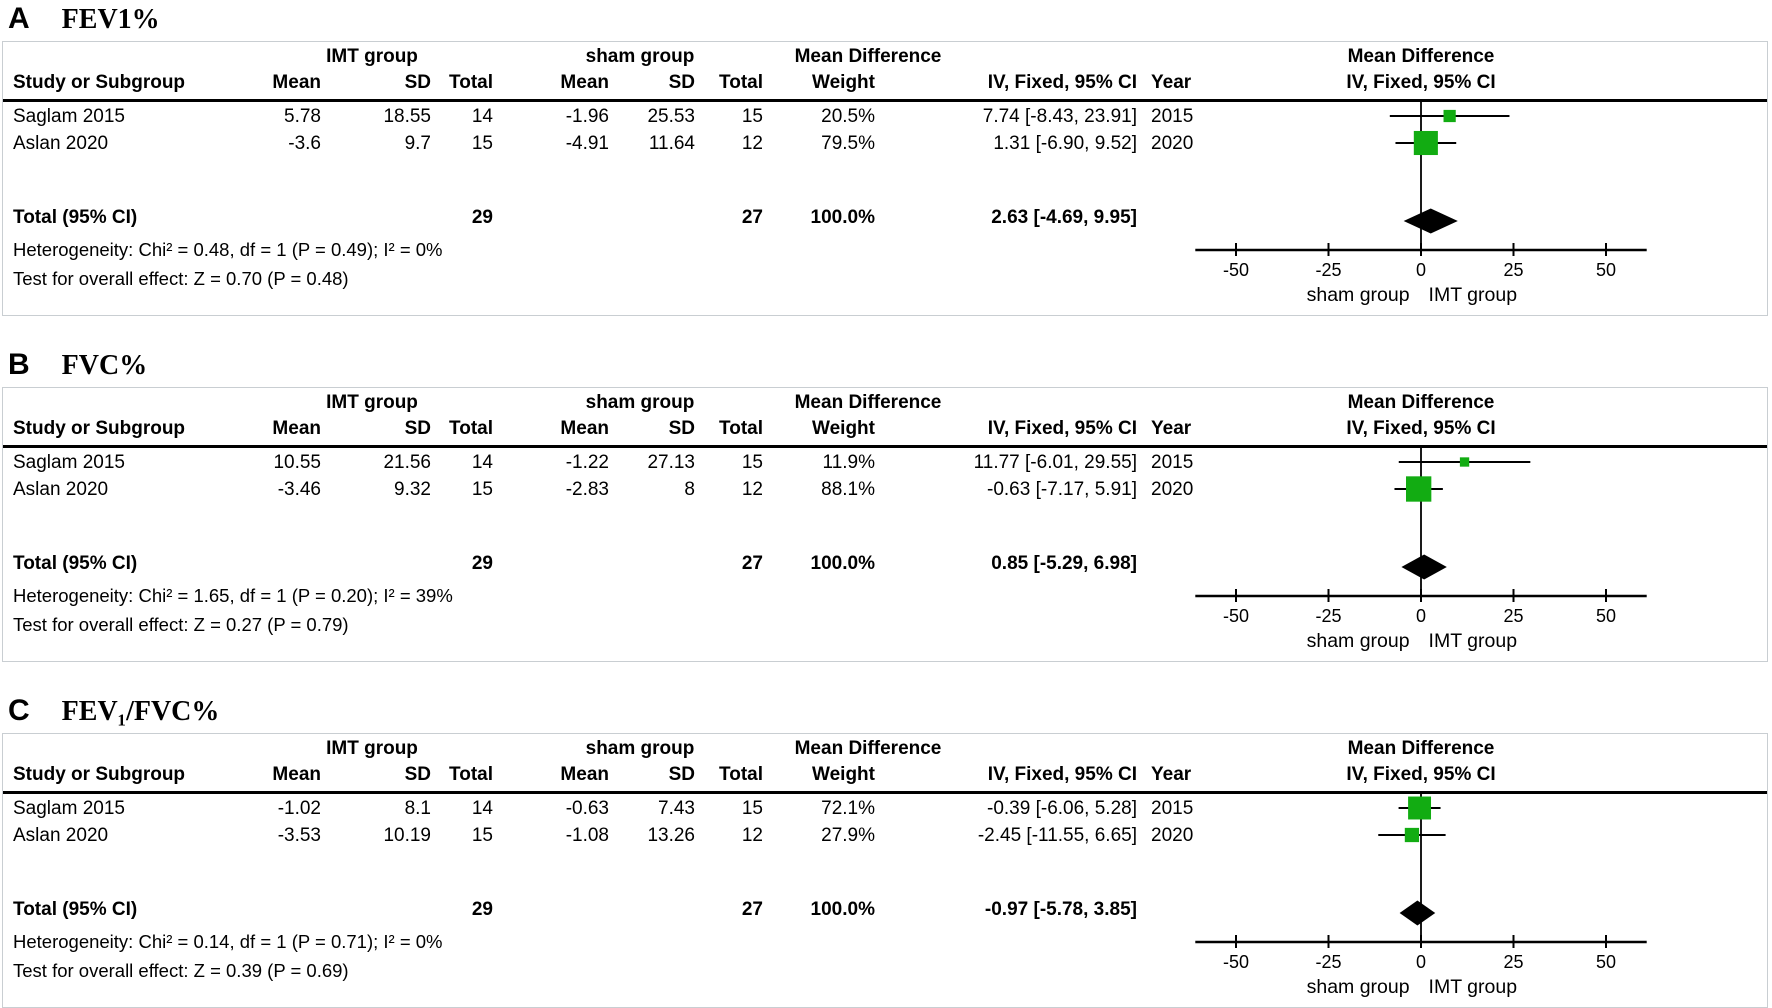 This screenshot has width=1772, height=1008. Describe the element at coordinates (1055, 462) in the screenshot. I see `ci-text: 11.77 [-6.01, 29.55]` at that location.